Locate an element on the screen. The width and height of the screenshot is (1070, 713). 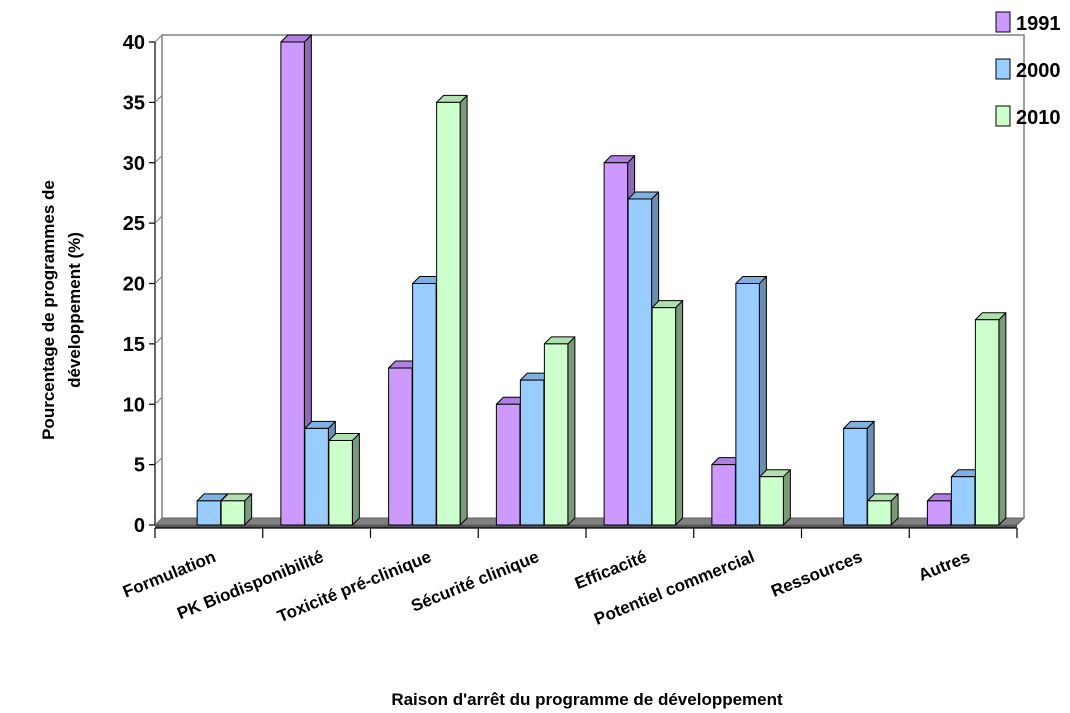
y-axis-title-line-1: Pourcentage de programmes de is located at coordinates (48, 310).